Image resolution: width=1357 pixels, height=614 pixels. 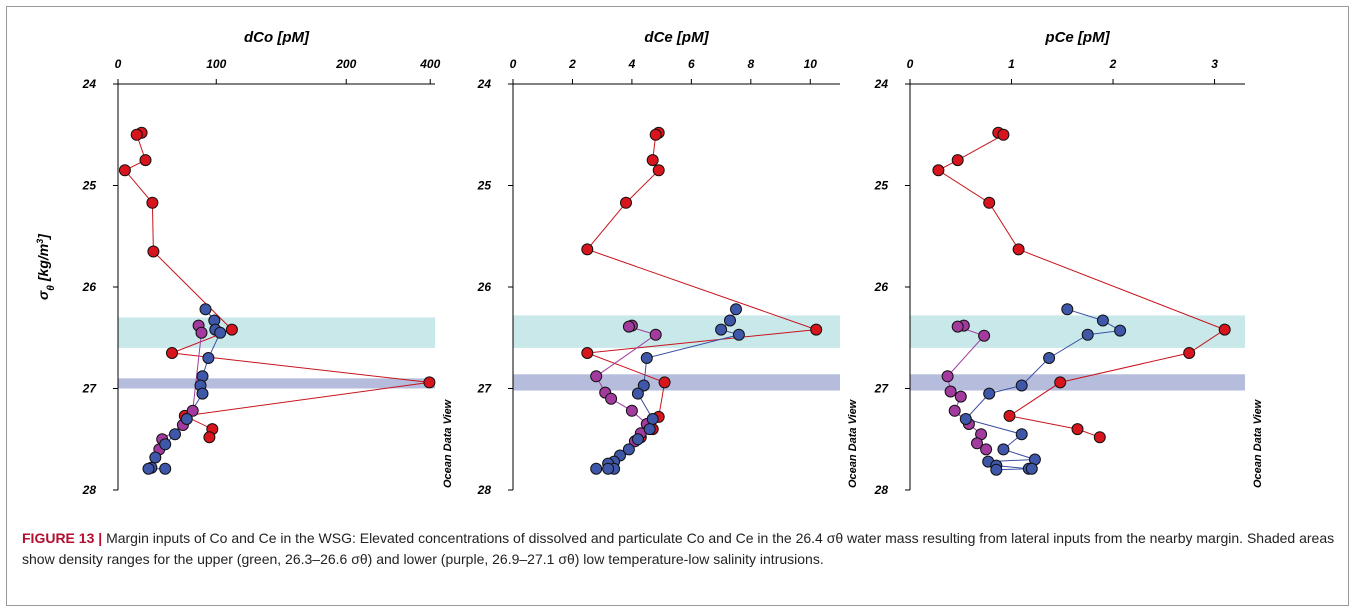 What do you see at coordinates (1214, 64) in the screenshot?
I see `x-tick-label: 3` at bounding box center [1214, 64].